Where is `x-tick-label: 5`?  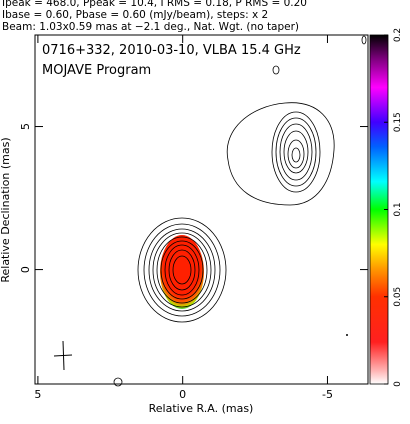 x-tick-label: 5 is located at coordinates (37, 394).